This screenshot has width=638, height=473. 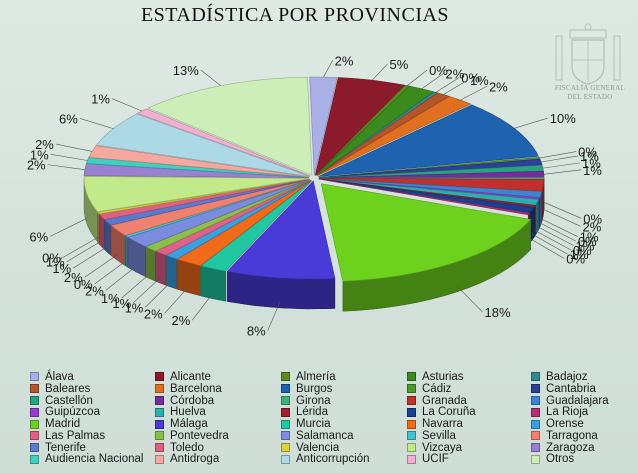 I want to click on legend-label: La Rioja, so click(x=567, y=412).